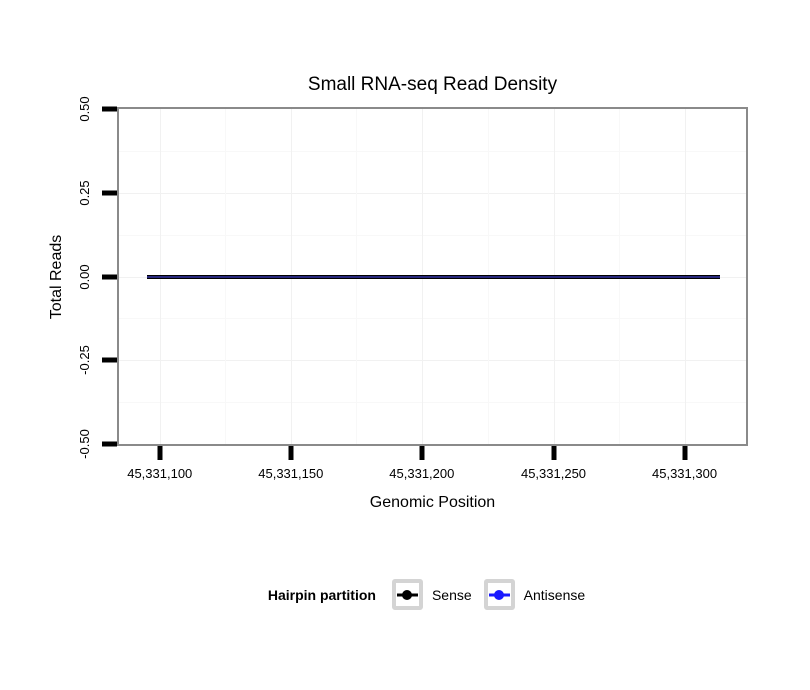  What do you see at coordinates (84, 360) in the screenshot?
I see `y-tick-label: -0.25` at bounding box center [84, 360].